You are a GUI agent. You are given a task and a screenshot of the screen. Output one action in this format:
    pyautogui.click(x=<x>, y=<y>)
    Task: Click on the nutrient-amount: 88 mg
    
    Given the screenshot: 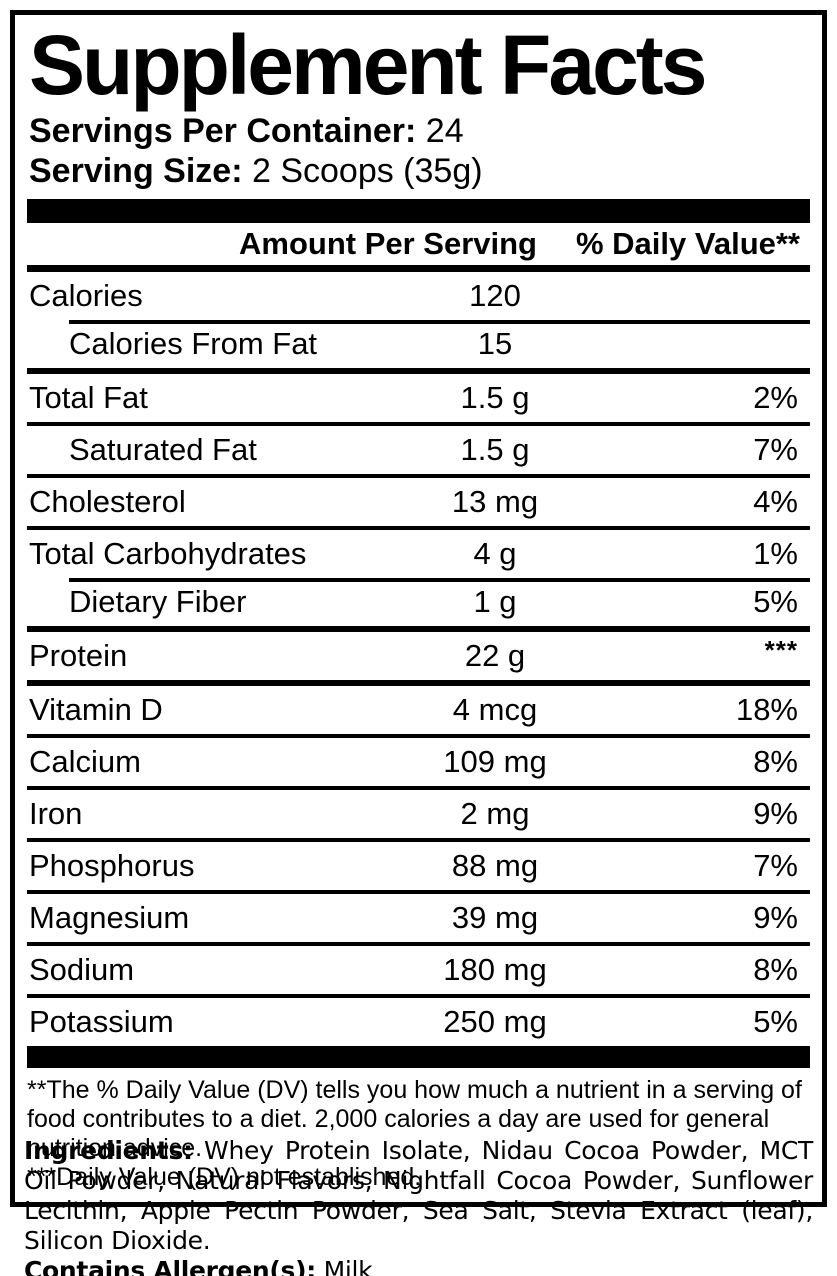 What is the action you would take?
    pyautogui.click(x=495, y=865)
    